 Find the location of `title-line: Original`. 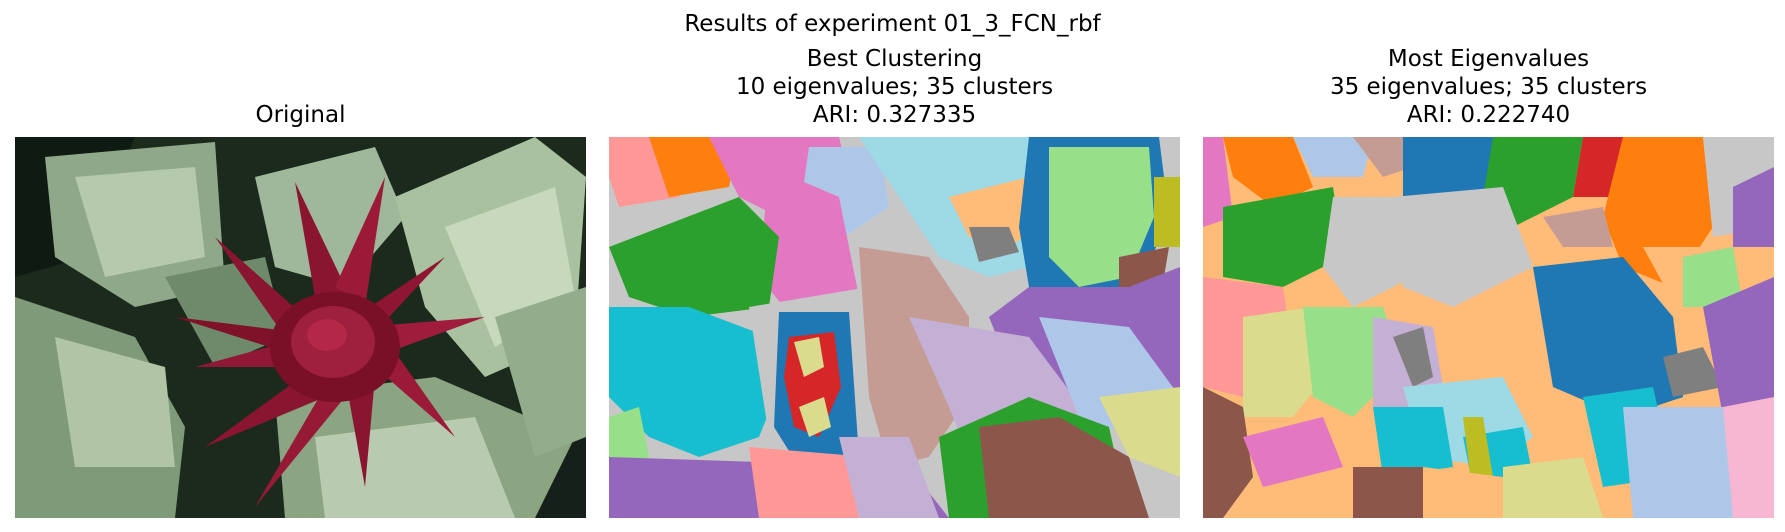

title-line: Original is located at coordinates (300, 115).